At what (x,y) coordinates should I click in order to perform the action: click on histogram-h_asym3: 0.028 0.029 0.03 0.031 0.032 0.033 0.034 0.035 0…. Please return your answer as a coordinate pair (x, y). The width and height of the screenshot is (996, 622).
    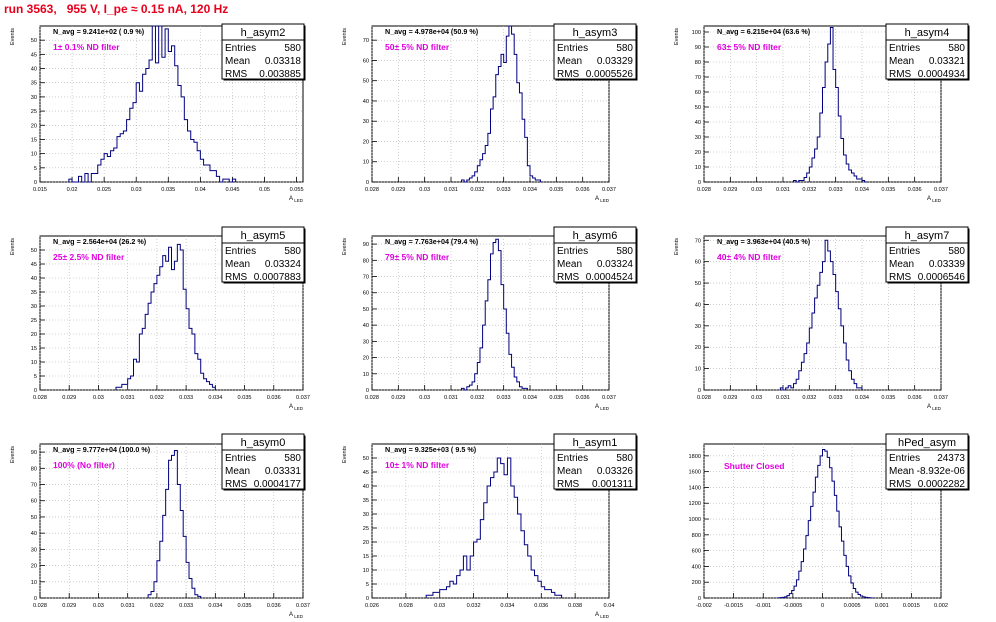
    Looking at the image, I should click on (490, 113).